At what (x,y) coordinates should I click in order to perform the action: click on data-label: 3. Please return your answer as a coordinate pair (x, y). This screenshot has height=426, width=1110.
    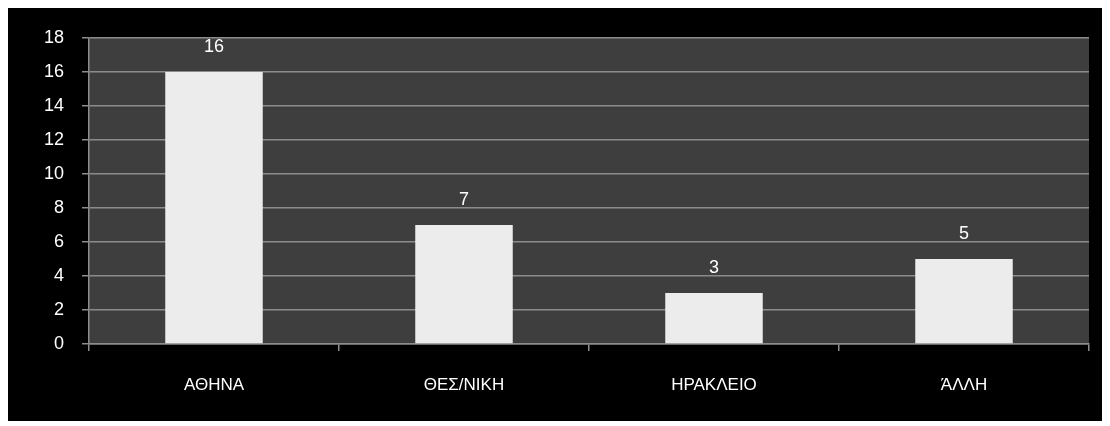
    Looking at the image, I should click on (714, 266).